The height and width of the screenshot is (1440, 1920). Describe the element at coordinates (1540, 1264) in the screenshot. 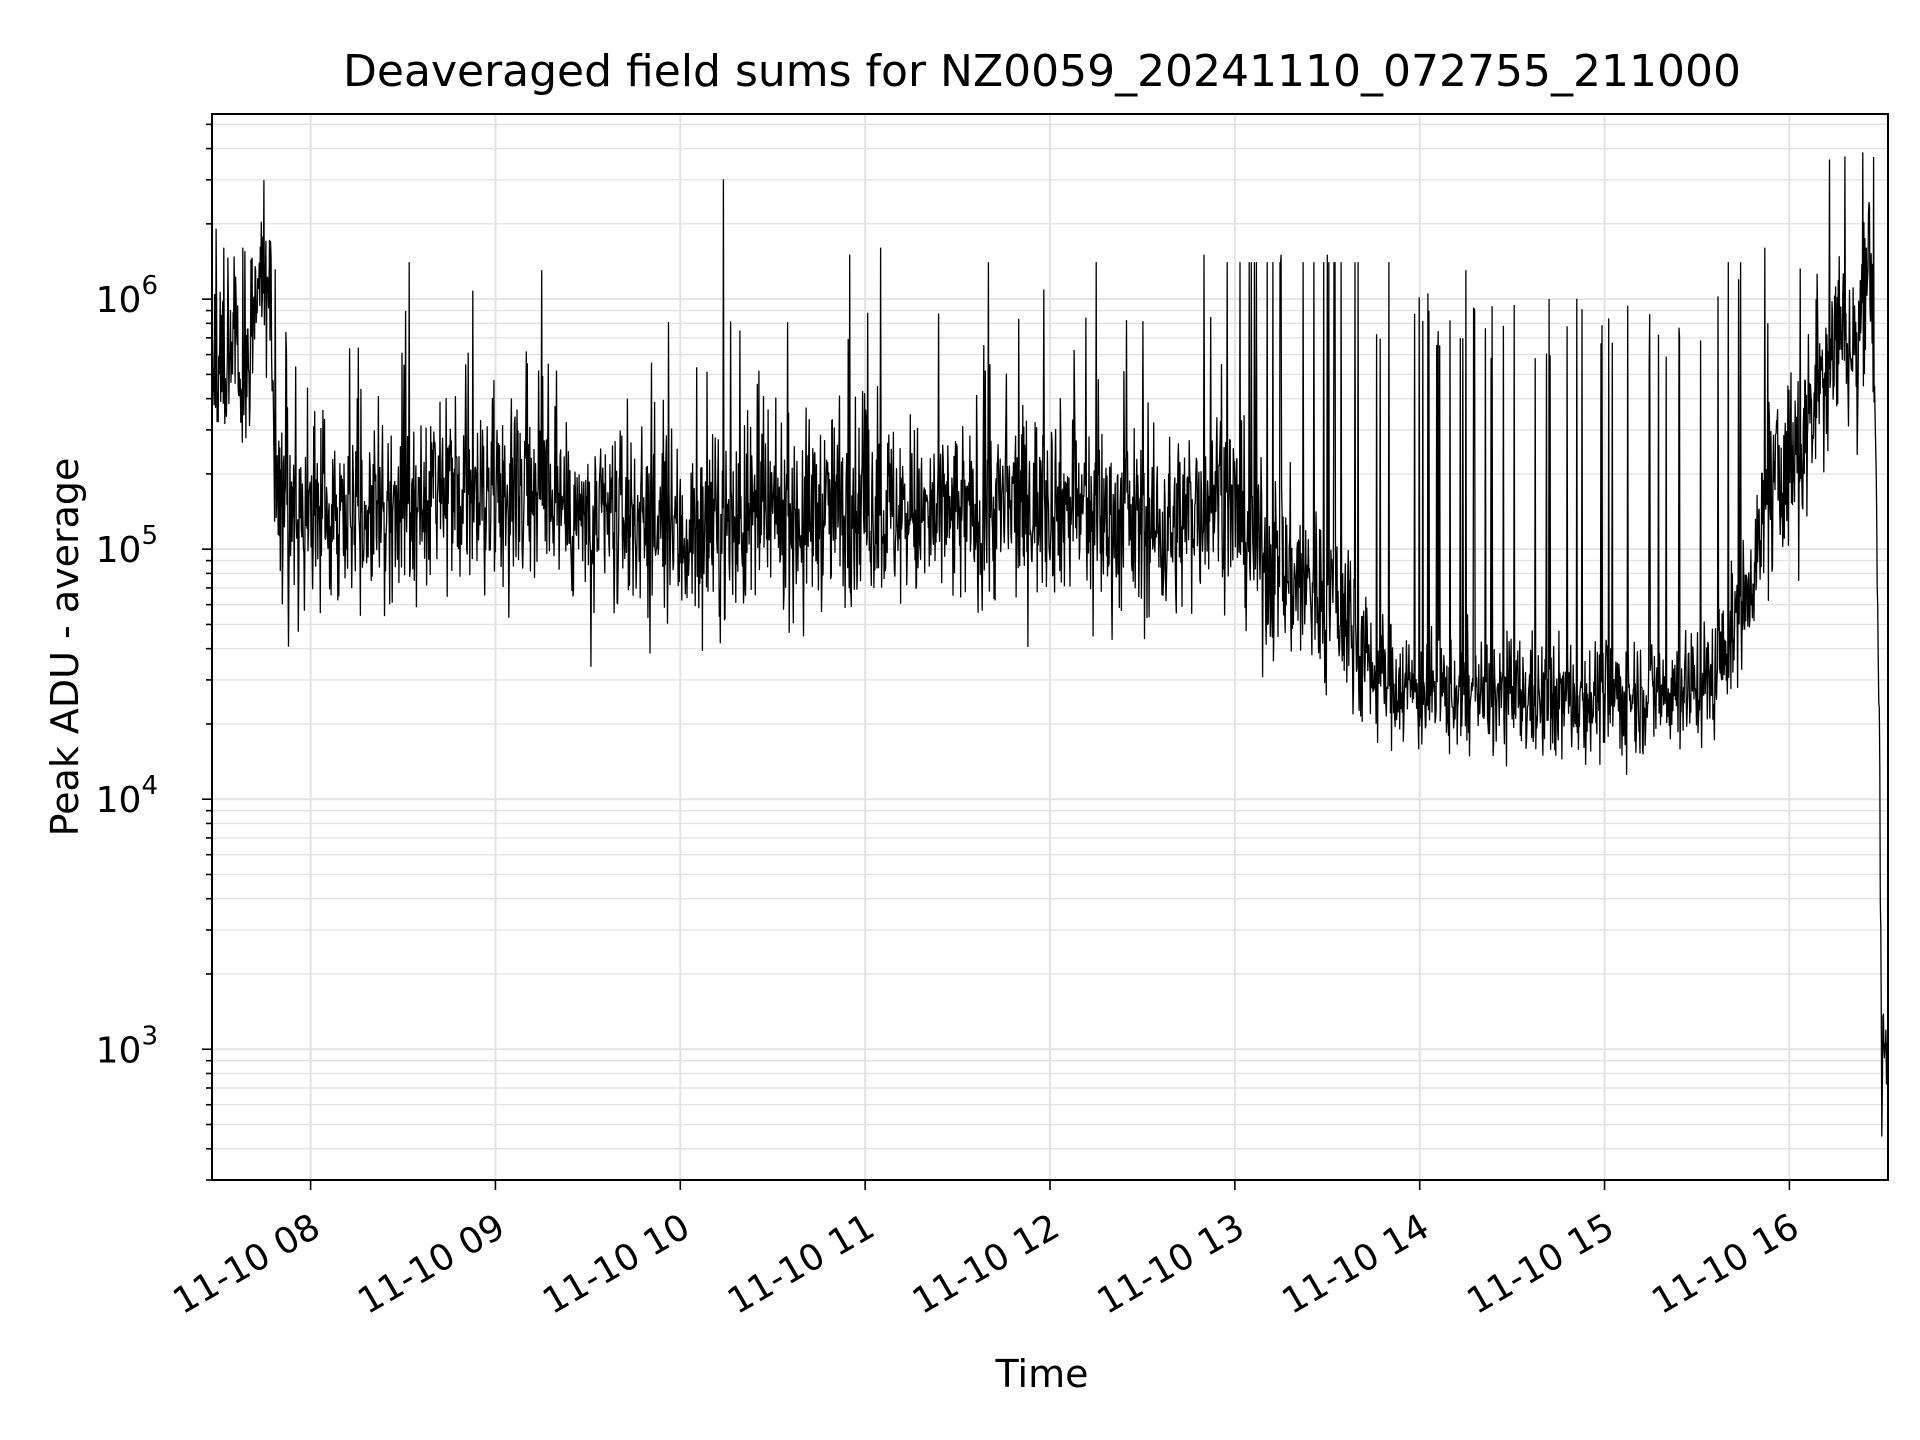

I see `x-tick-label: 11-10 15` at that location.